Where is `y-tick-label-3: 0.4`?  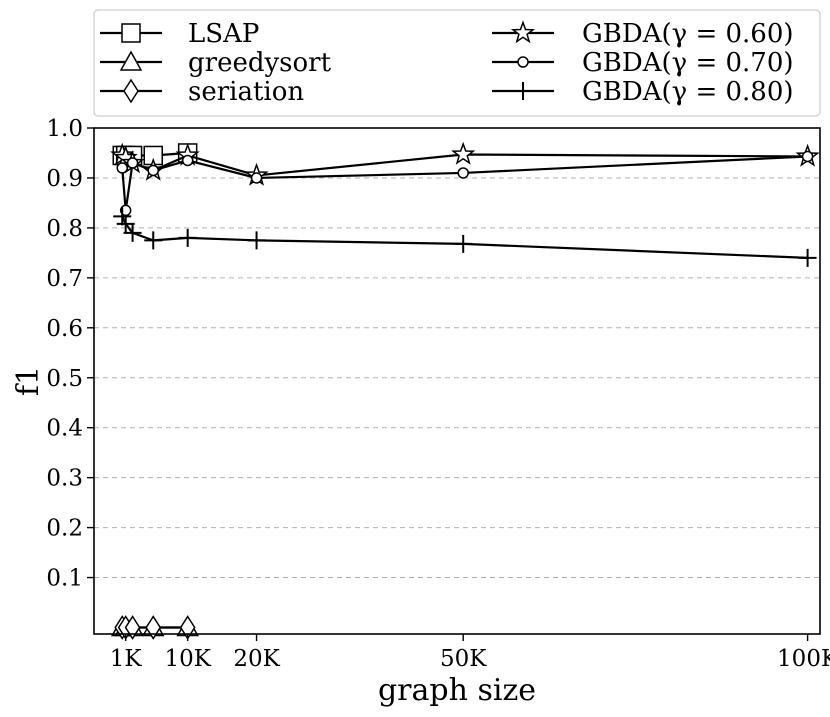
y-tick-label-3: 0.4 is located at coordinates (64, 429).